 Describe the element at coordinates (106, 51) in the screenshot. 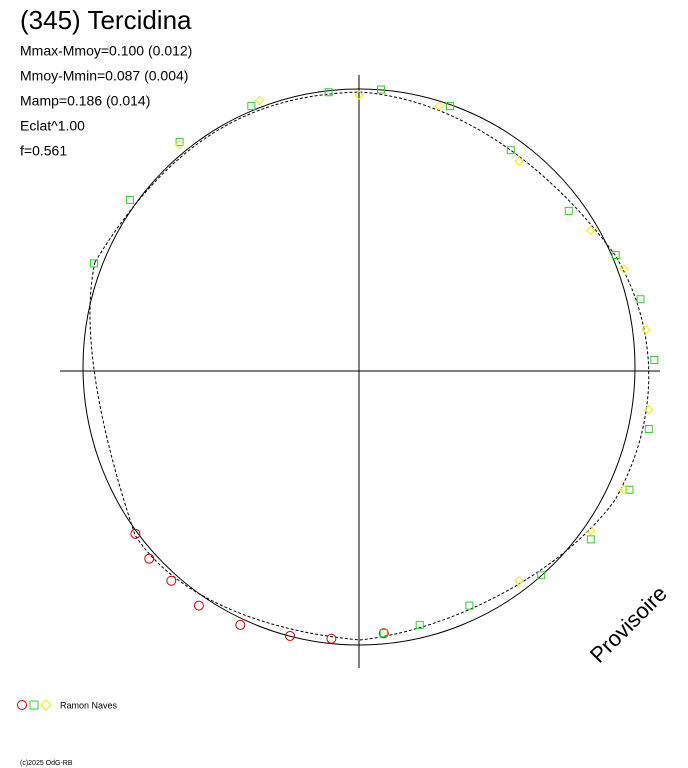

I see `stat-line: Mmax-Mmoy=0.100 (0.012)` at that location.